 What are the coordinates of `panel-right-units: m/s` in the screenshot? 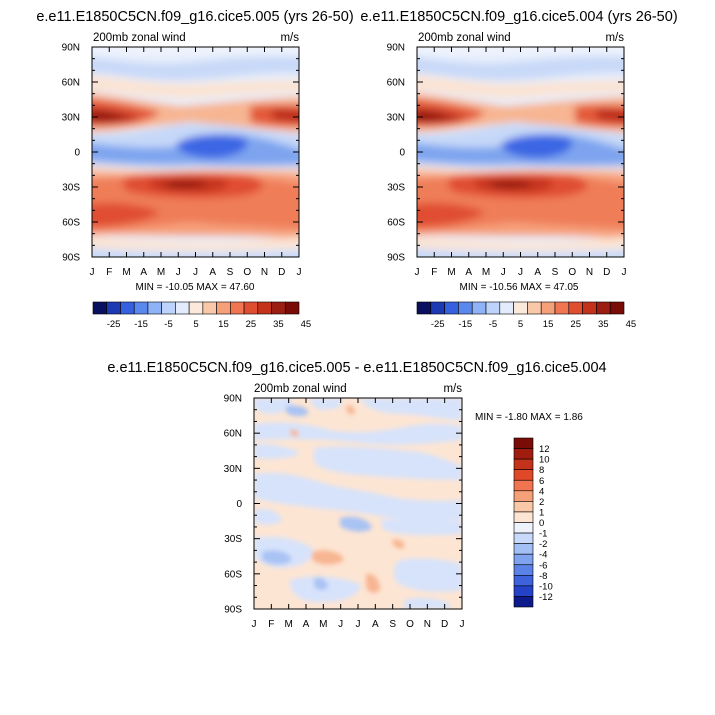 It's located at (614, 38).